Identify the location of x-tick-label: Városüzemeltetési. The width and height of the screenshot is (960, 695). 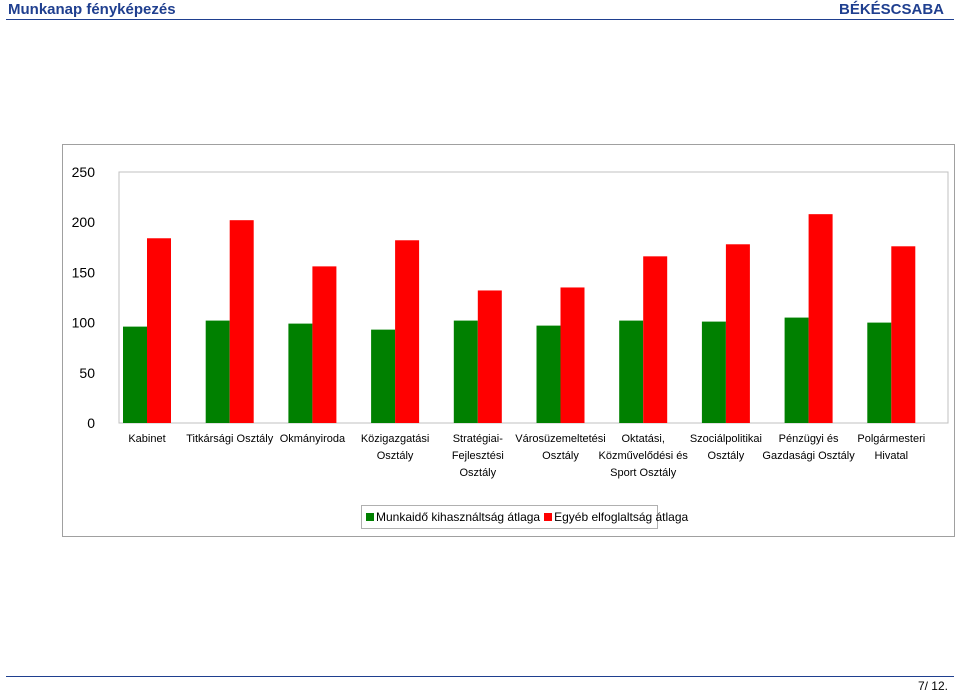
(560, 439).